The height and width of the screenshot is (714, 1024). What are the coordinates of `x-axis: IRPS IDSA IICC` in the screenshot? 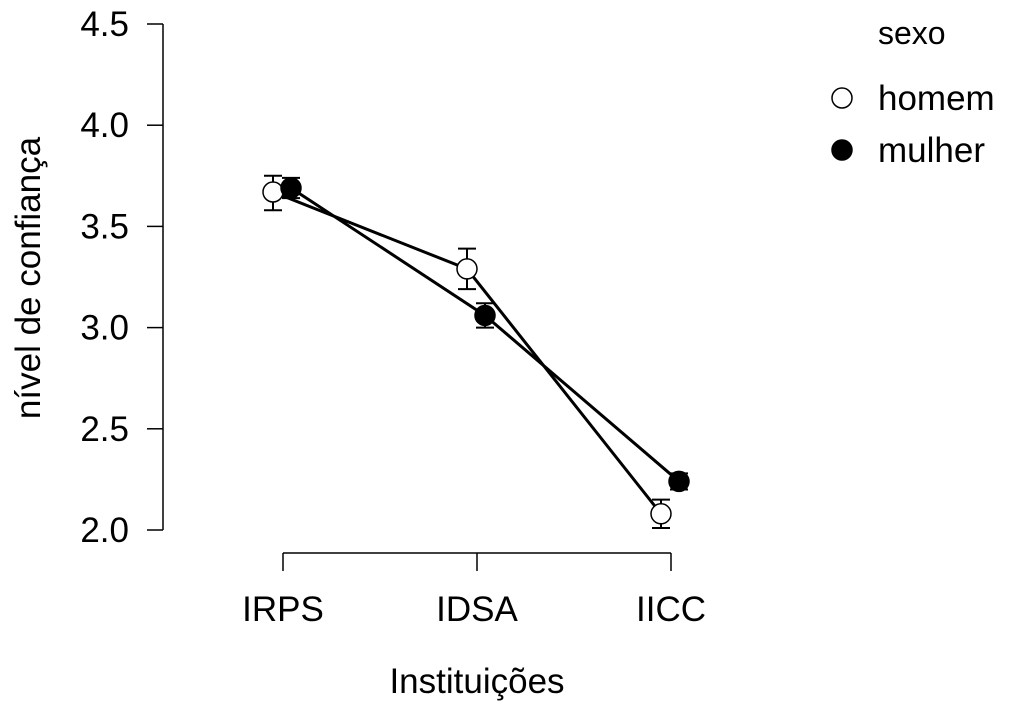 It's located at (474, 590).